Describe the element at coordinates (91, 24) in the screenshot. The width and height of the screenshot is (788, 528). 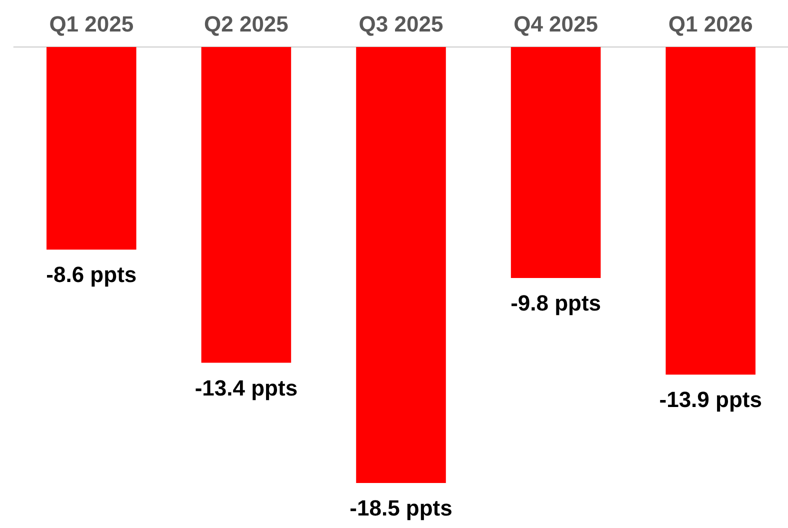
I see `x-tick-label: Q1 2025` at that location.